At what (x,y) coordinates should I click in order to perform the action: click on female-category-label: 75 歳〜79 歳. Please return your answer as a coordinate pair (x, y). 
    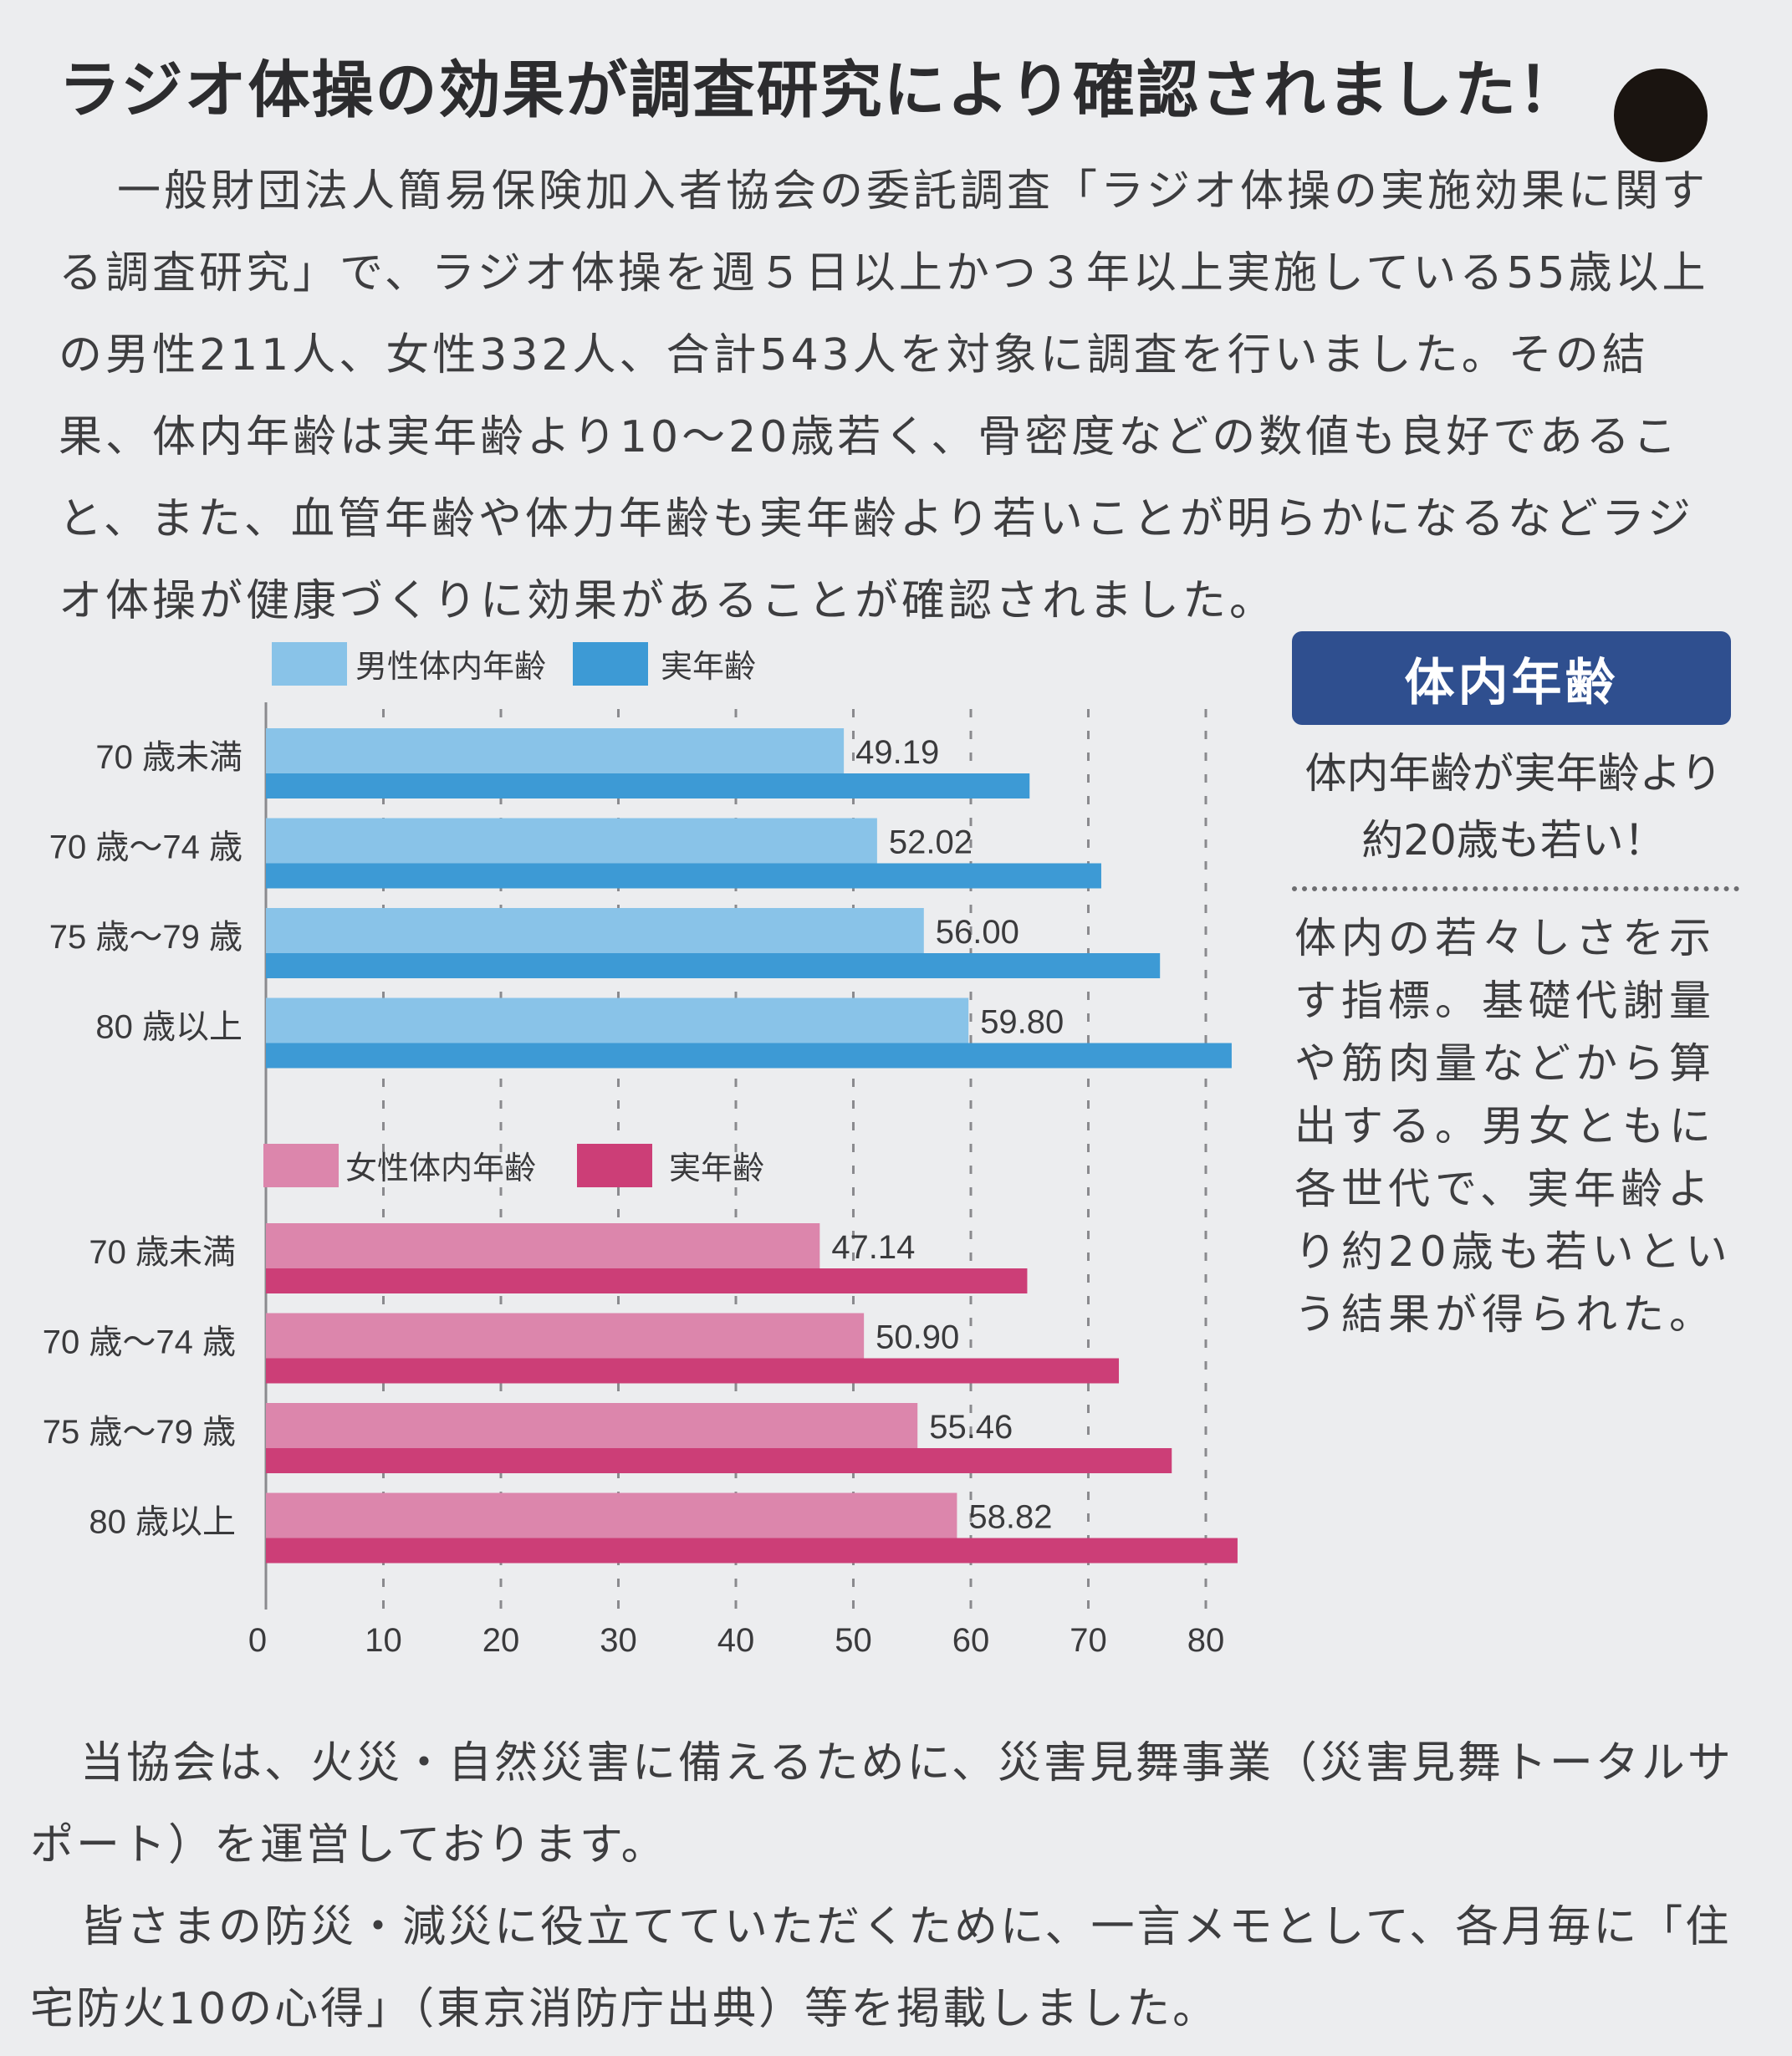
    Looking at the image, I should click on (139, 1432).